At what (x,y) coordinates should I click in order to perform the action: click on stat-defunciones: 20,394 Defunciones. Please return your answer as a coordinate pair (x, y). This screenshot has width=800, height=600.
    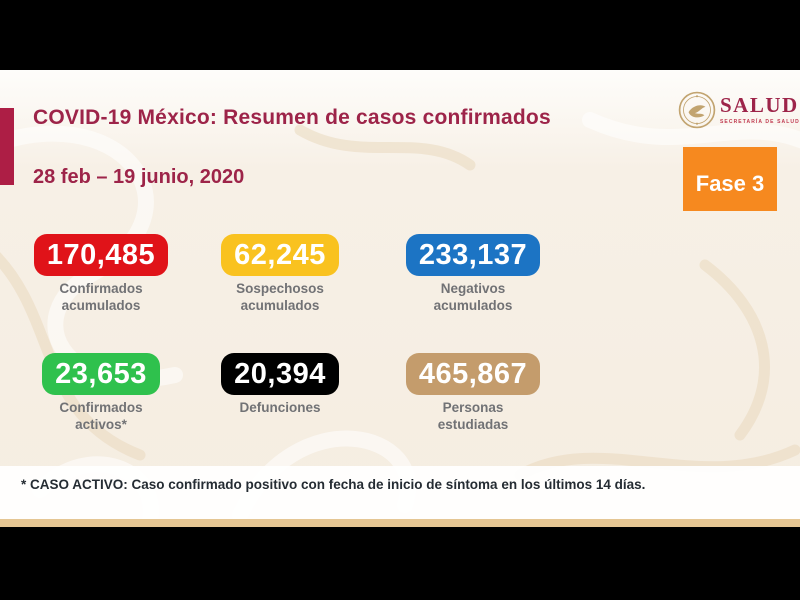
    Looking at the image, I should click on (280, 385).